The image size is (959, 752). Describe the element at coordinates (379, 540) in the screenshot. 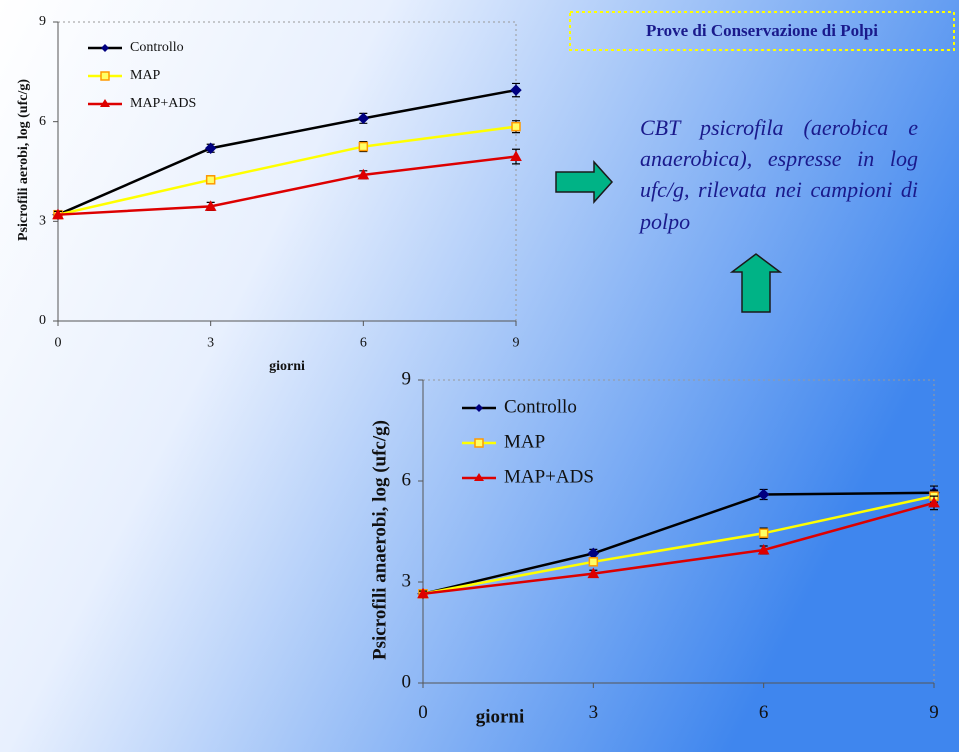

I see `y-axis-label: Psicrofili anaerobi, log (ufc/g)` at that location.